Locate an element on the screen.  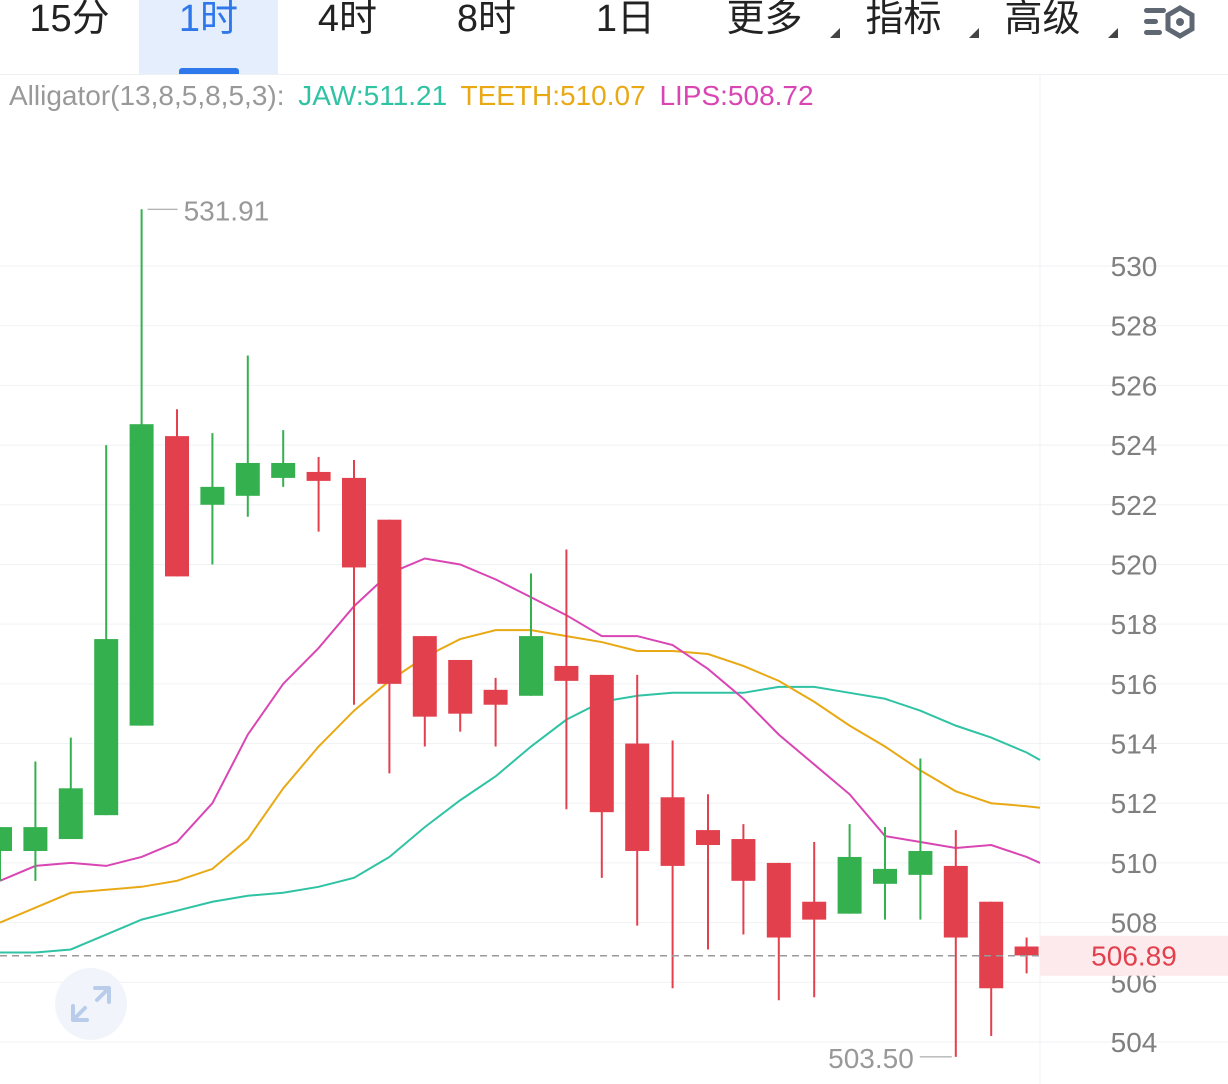
high-price-label: 531.91 is located at coordinates (227, 210).